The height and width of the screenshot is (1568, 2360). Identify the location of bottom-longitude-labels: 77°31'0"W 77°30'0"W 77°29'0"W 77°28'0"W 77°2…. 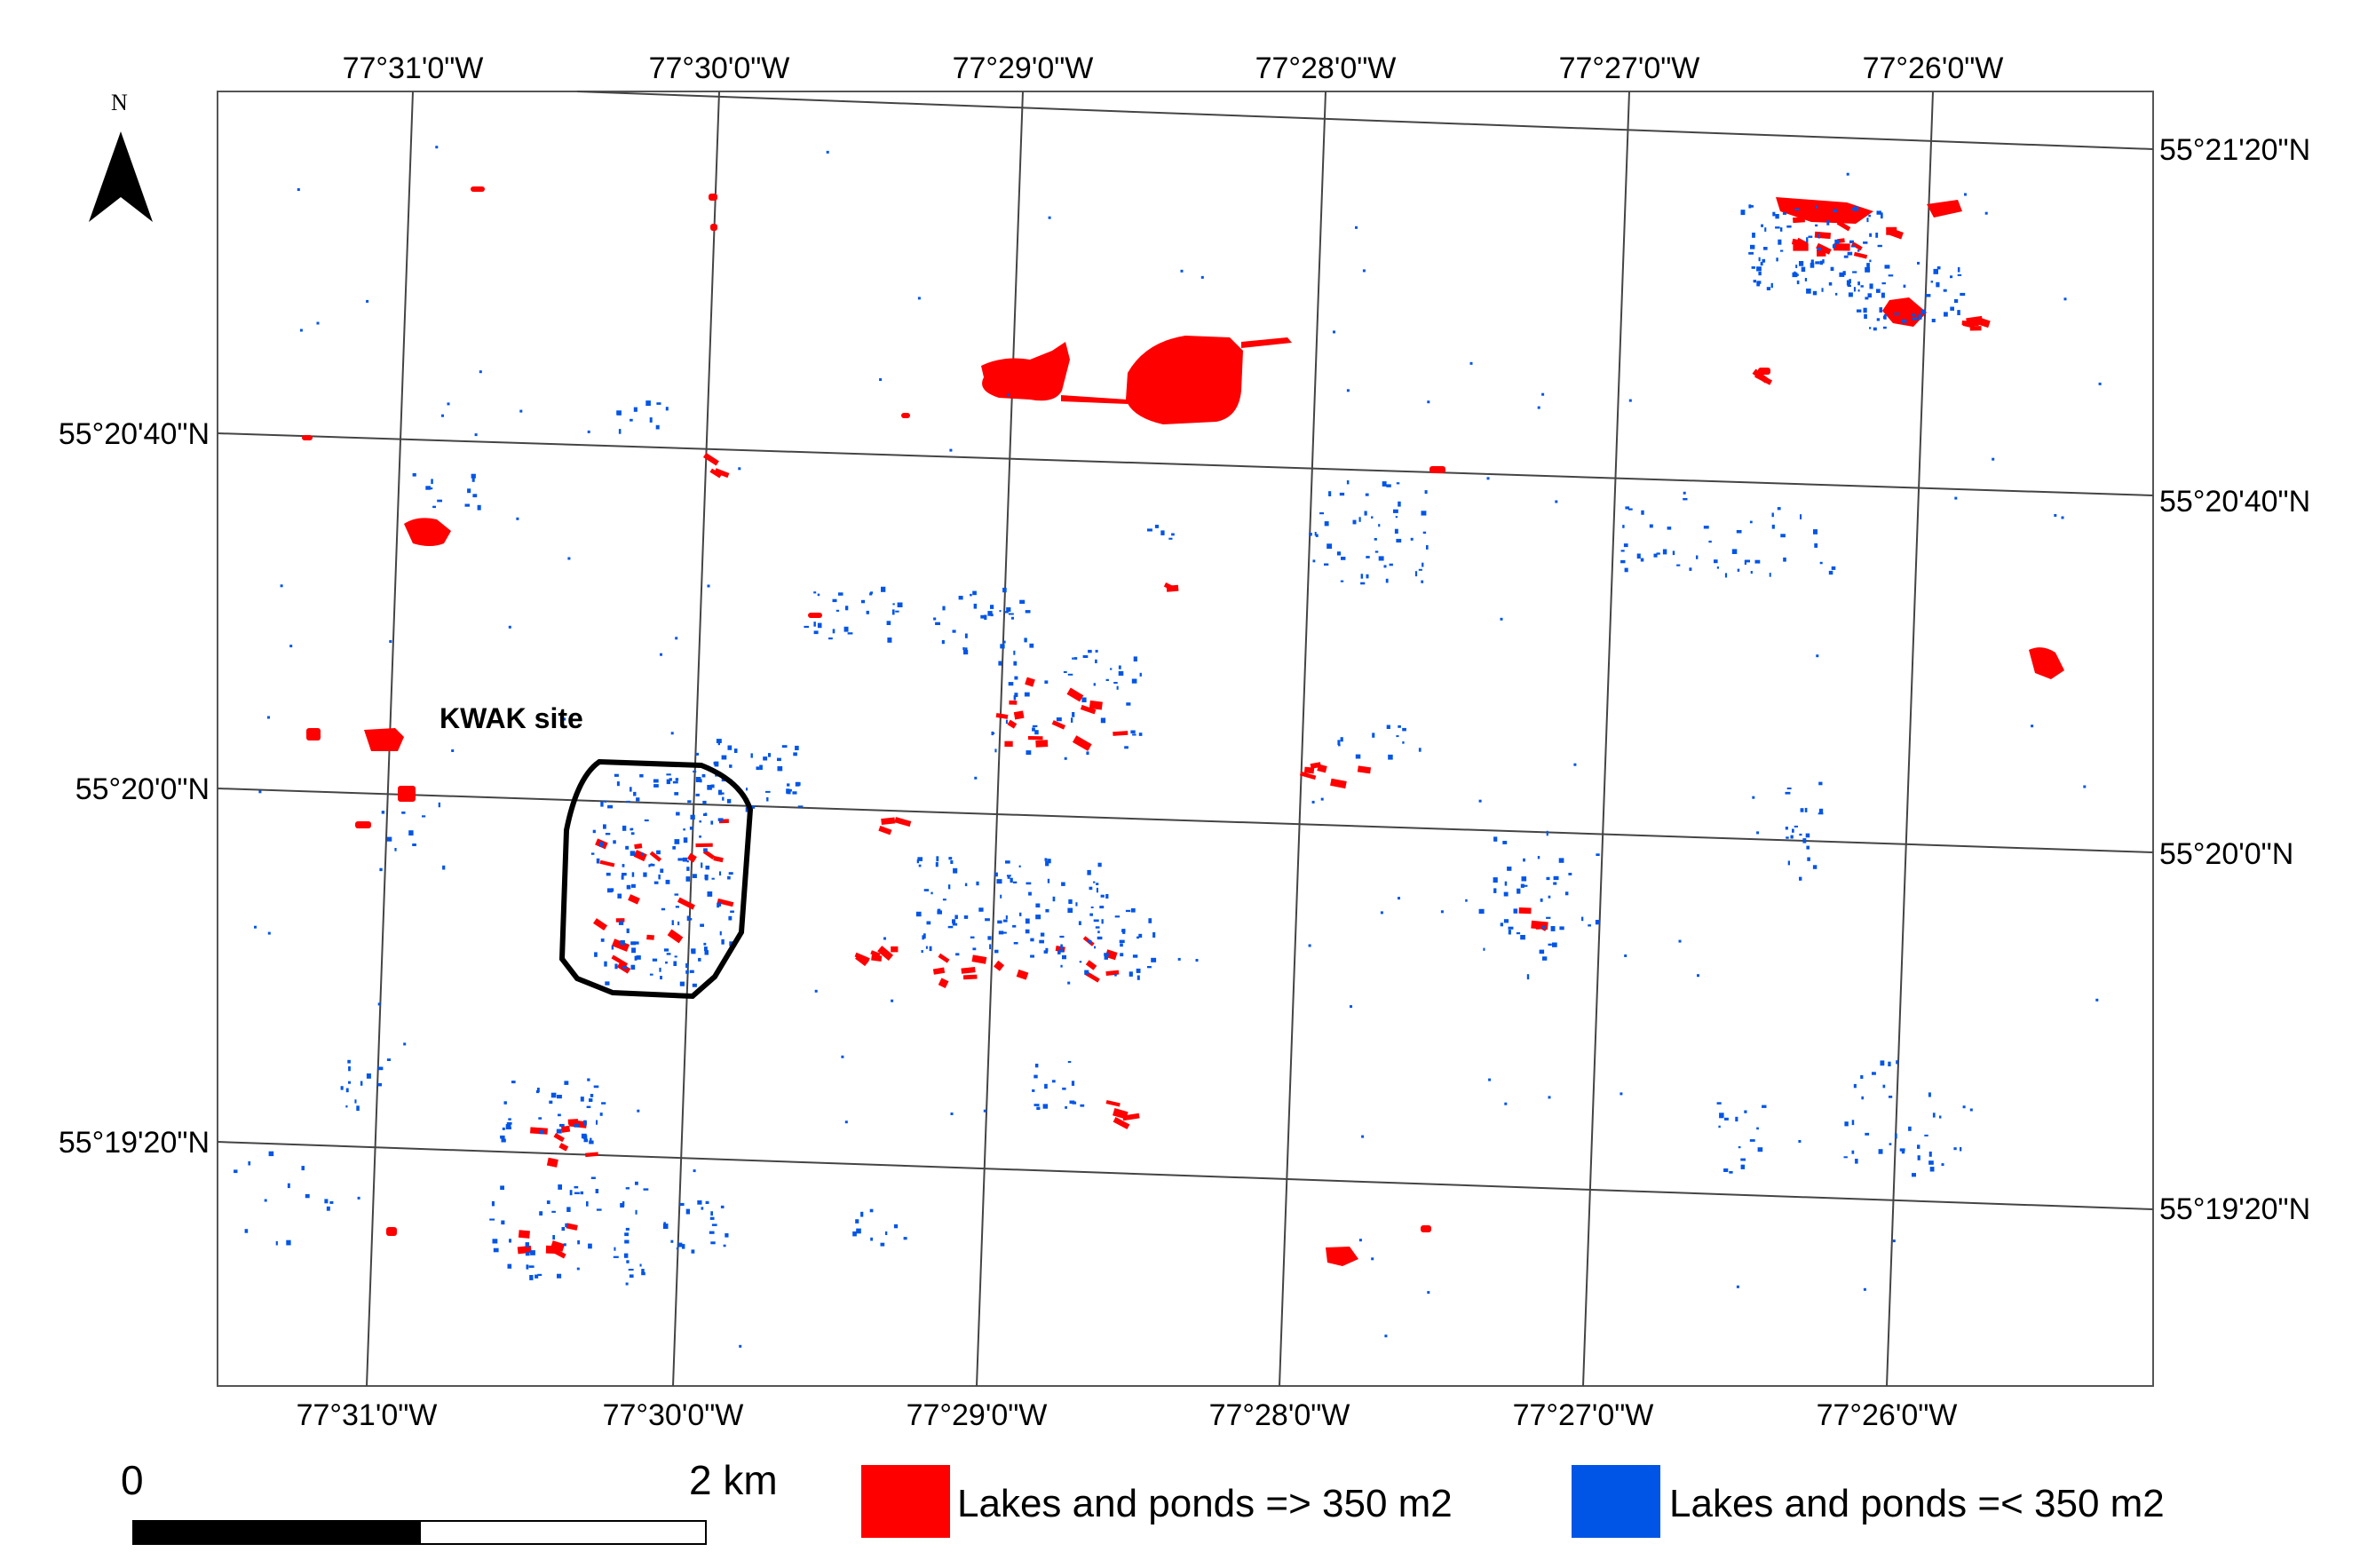
(1127, 1415).